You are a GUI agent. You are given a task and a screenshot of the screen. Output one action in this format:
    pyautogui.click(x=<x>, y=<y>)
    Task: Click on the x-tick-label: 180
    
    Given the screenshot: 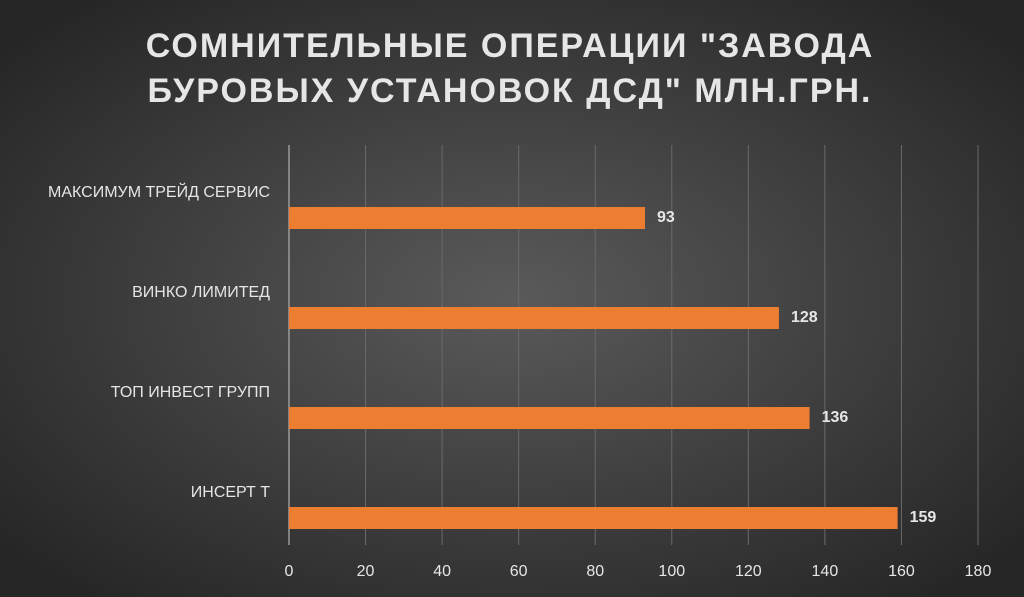 What is the action you would take?
    pyautogui.click(x=978, y=571)
    